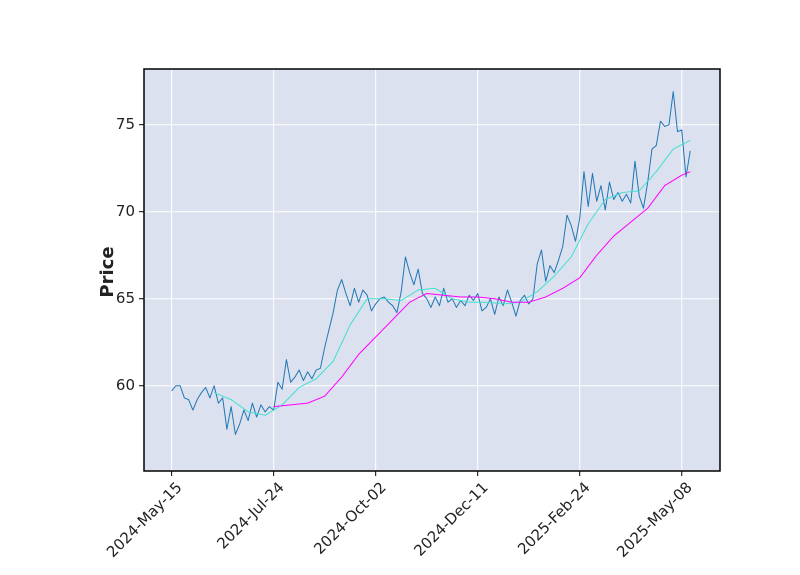 The image size is (800, 575). Describe the element at coordinates (554, 518) in the screenshot. I see `x-tick-label: 2025-Feb-24` at that location.